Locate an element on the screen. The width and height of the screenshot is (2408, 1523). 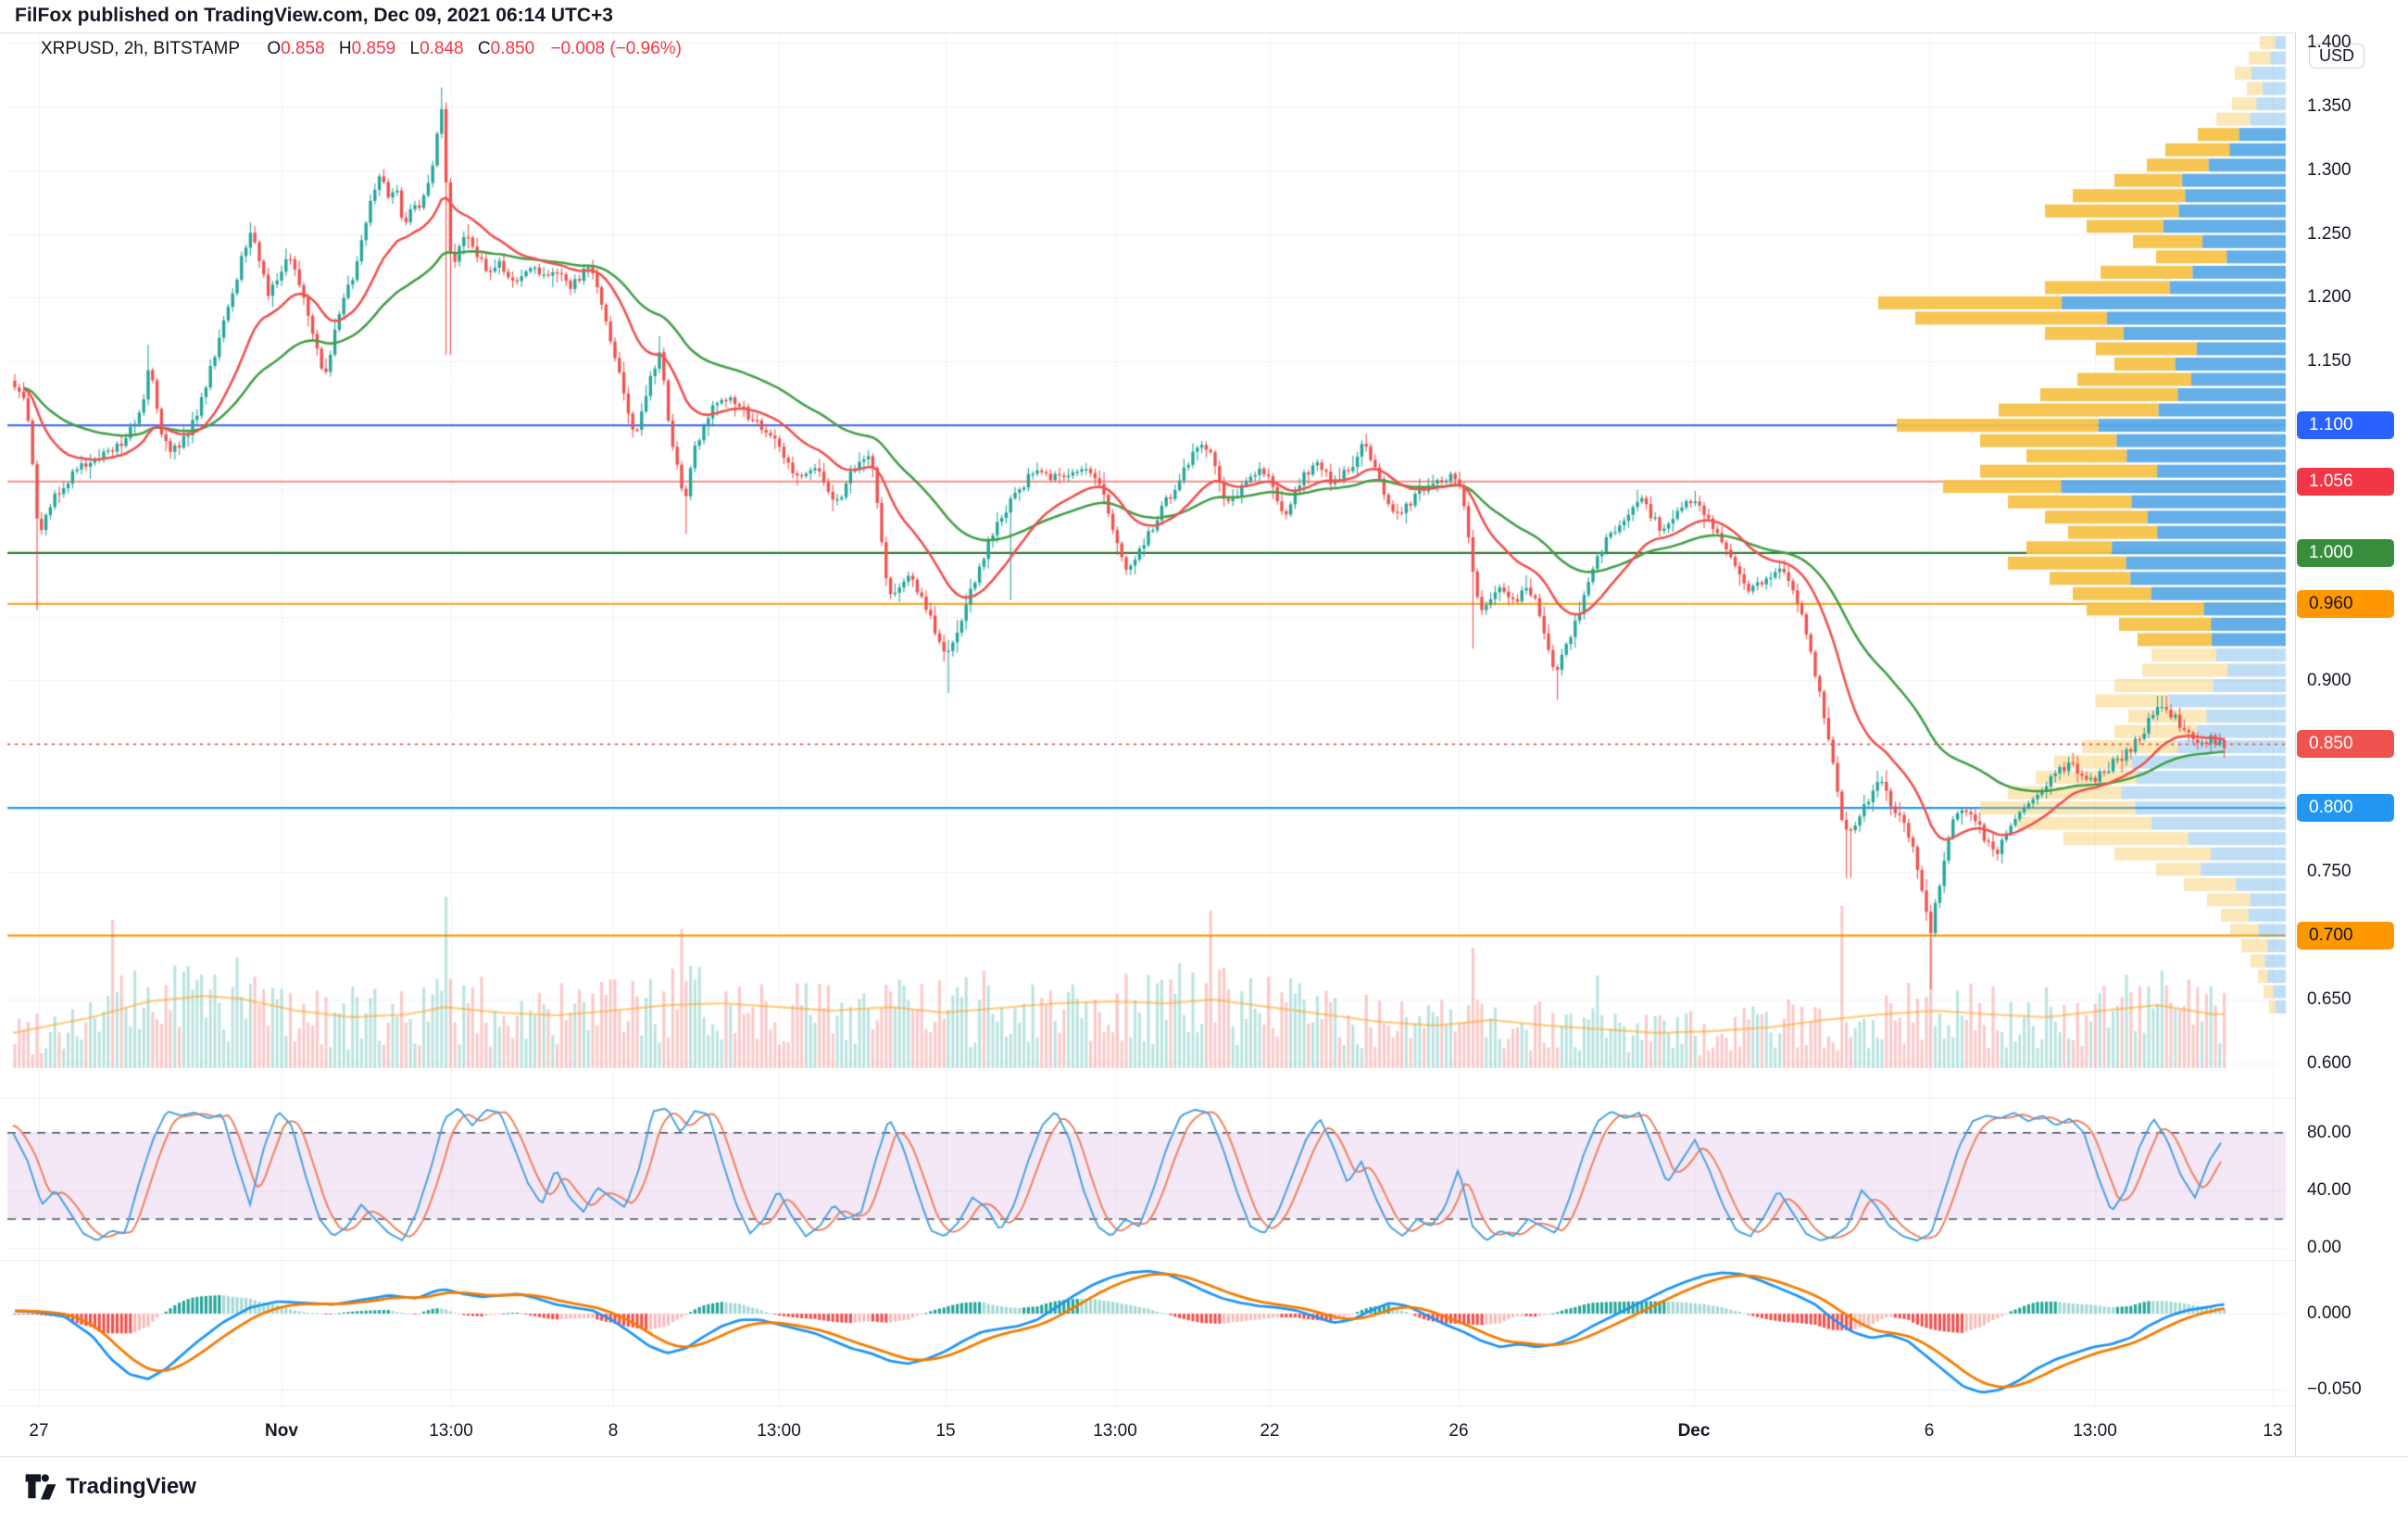
price-tick-1.350: 1.350 is located at coordinates (2329, 105).